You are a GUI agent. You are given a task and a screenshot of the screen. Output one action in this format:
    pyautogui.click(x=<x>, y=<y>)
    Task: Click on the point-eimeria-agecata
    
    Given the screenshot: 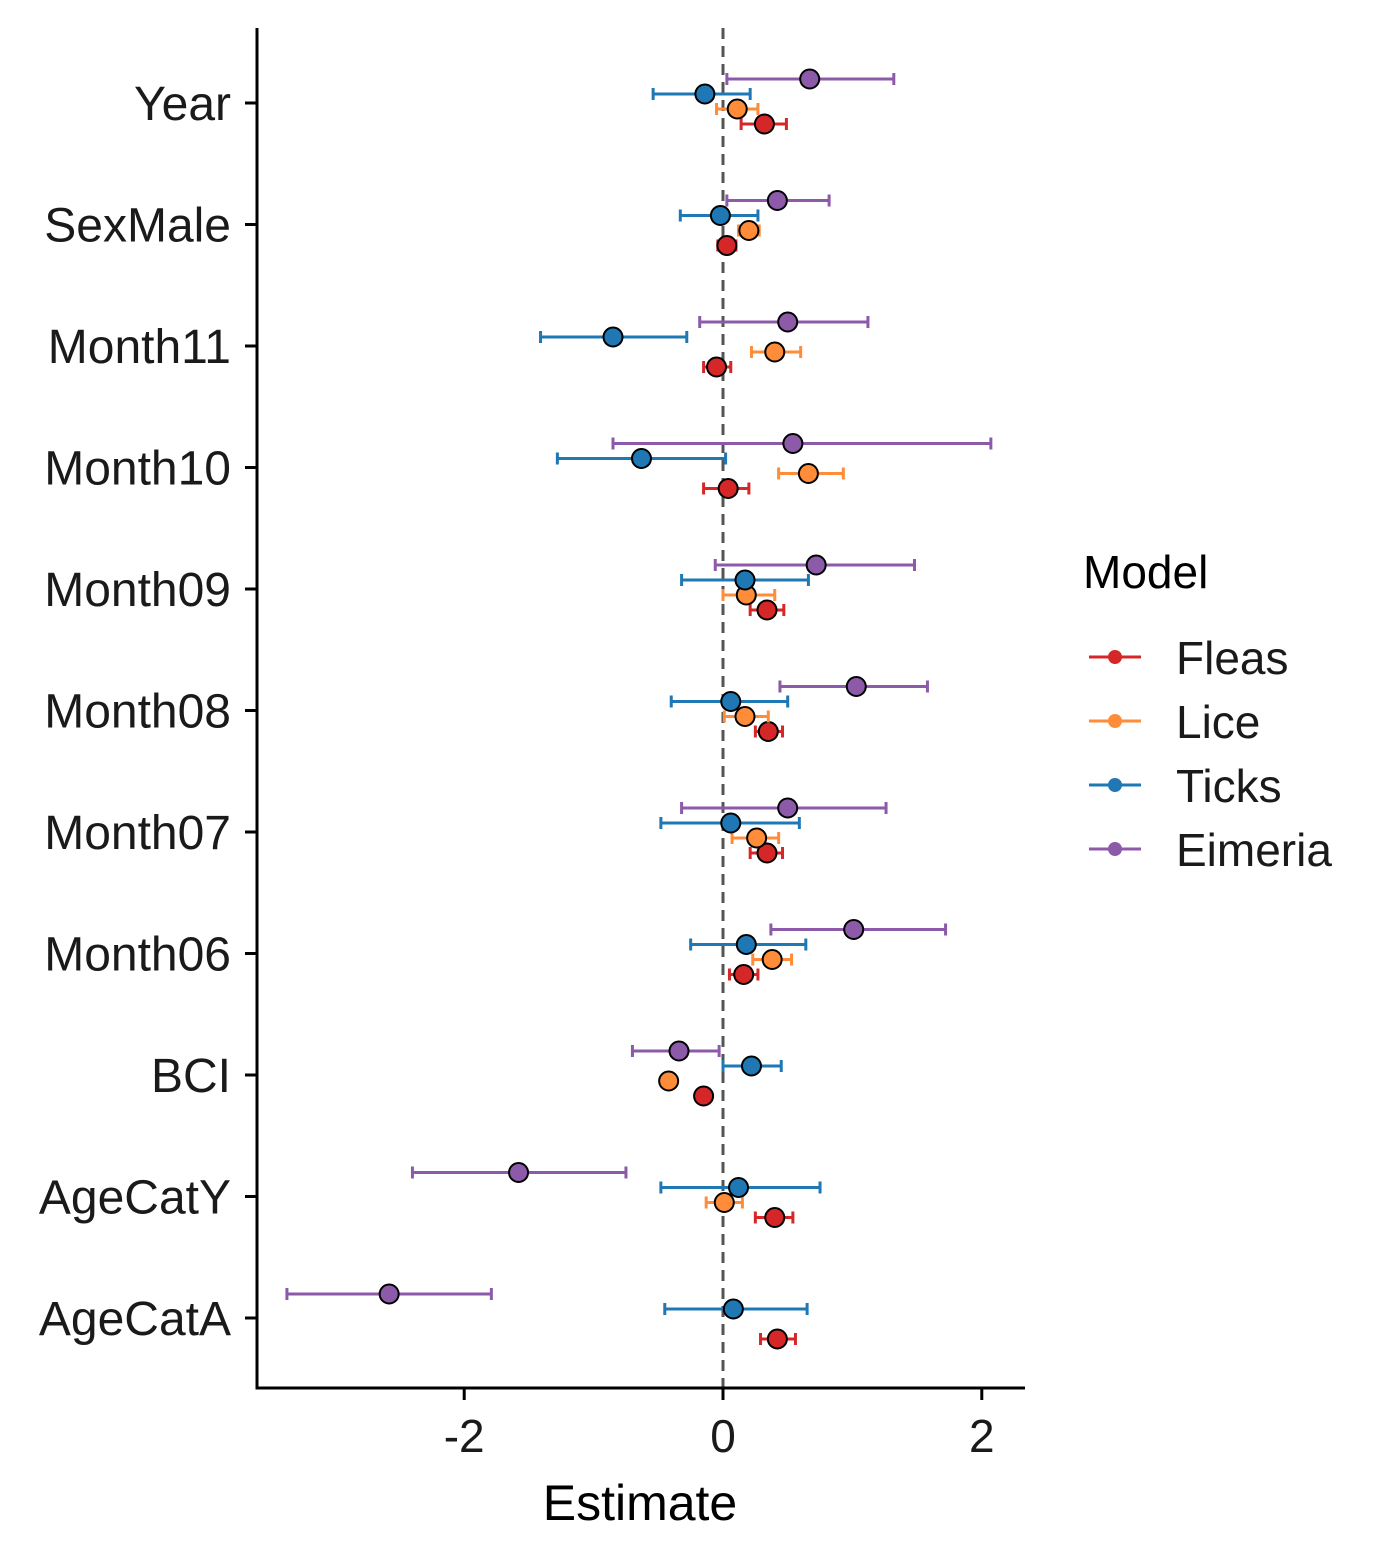 What is the action you would take?
    pyautogui.click(x=389, y=1294)
    